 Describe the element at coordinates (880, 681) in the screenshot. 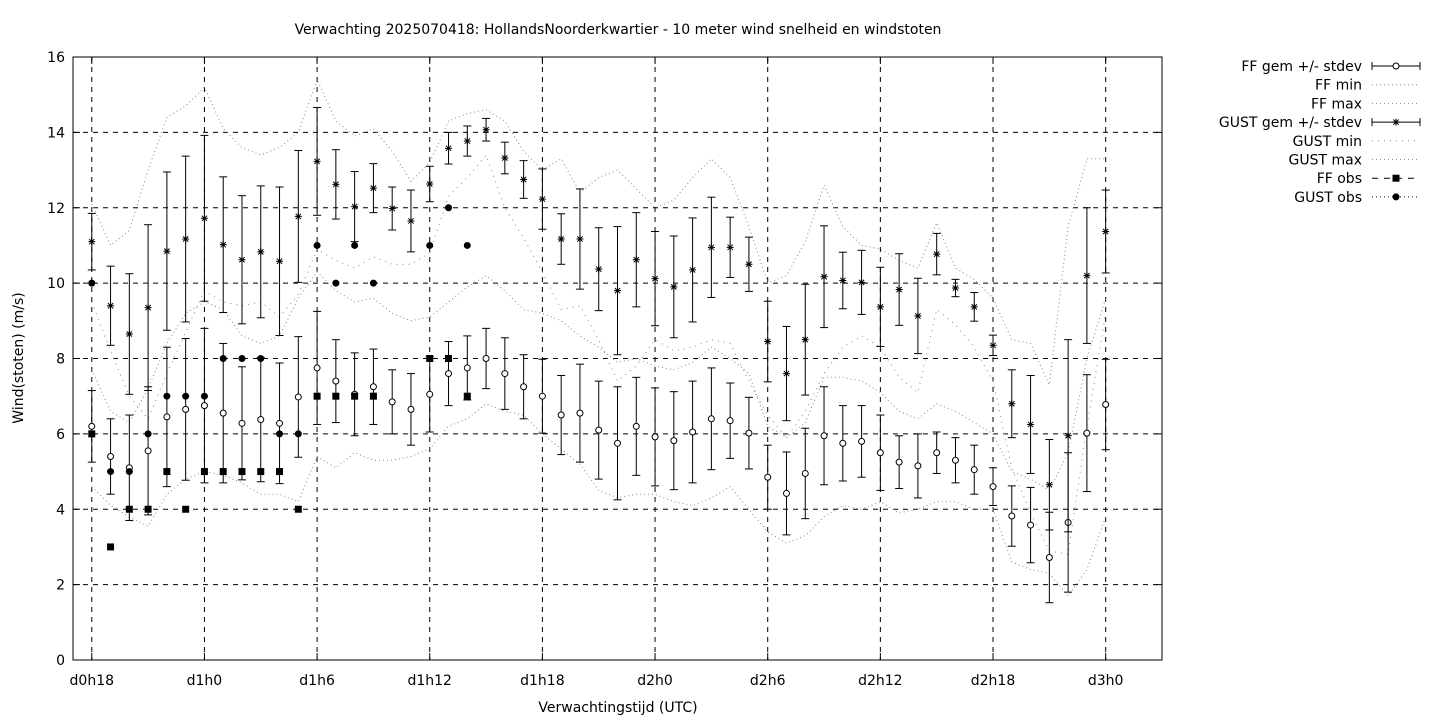

I see `x-tick-label: d2h12` at that location.